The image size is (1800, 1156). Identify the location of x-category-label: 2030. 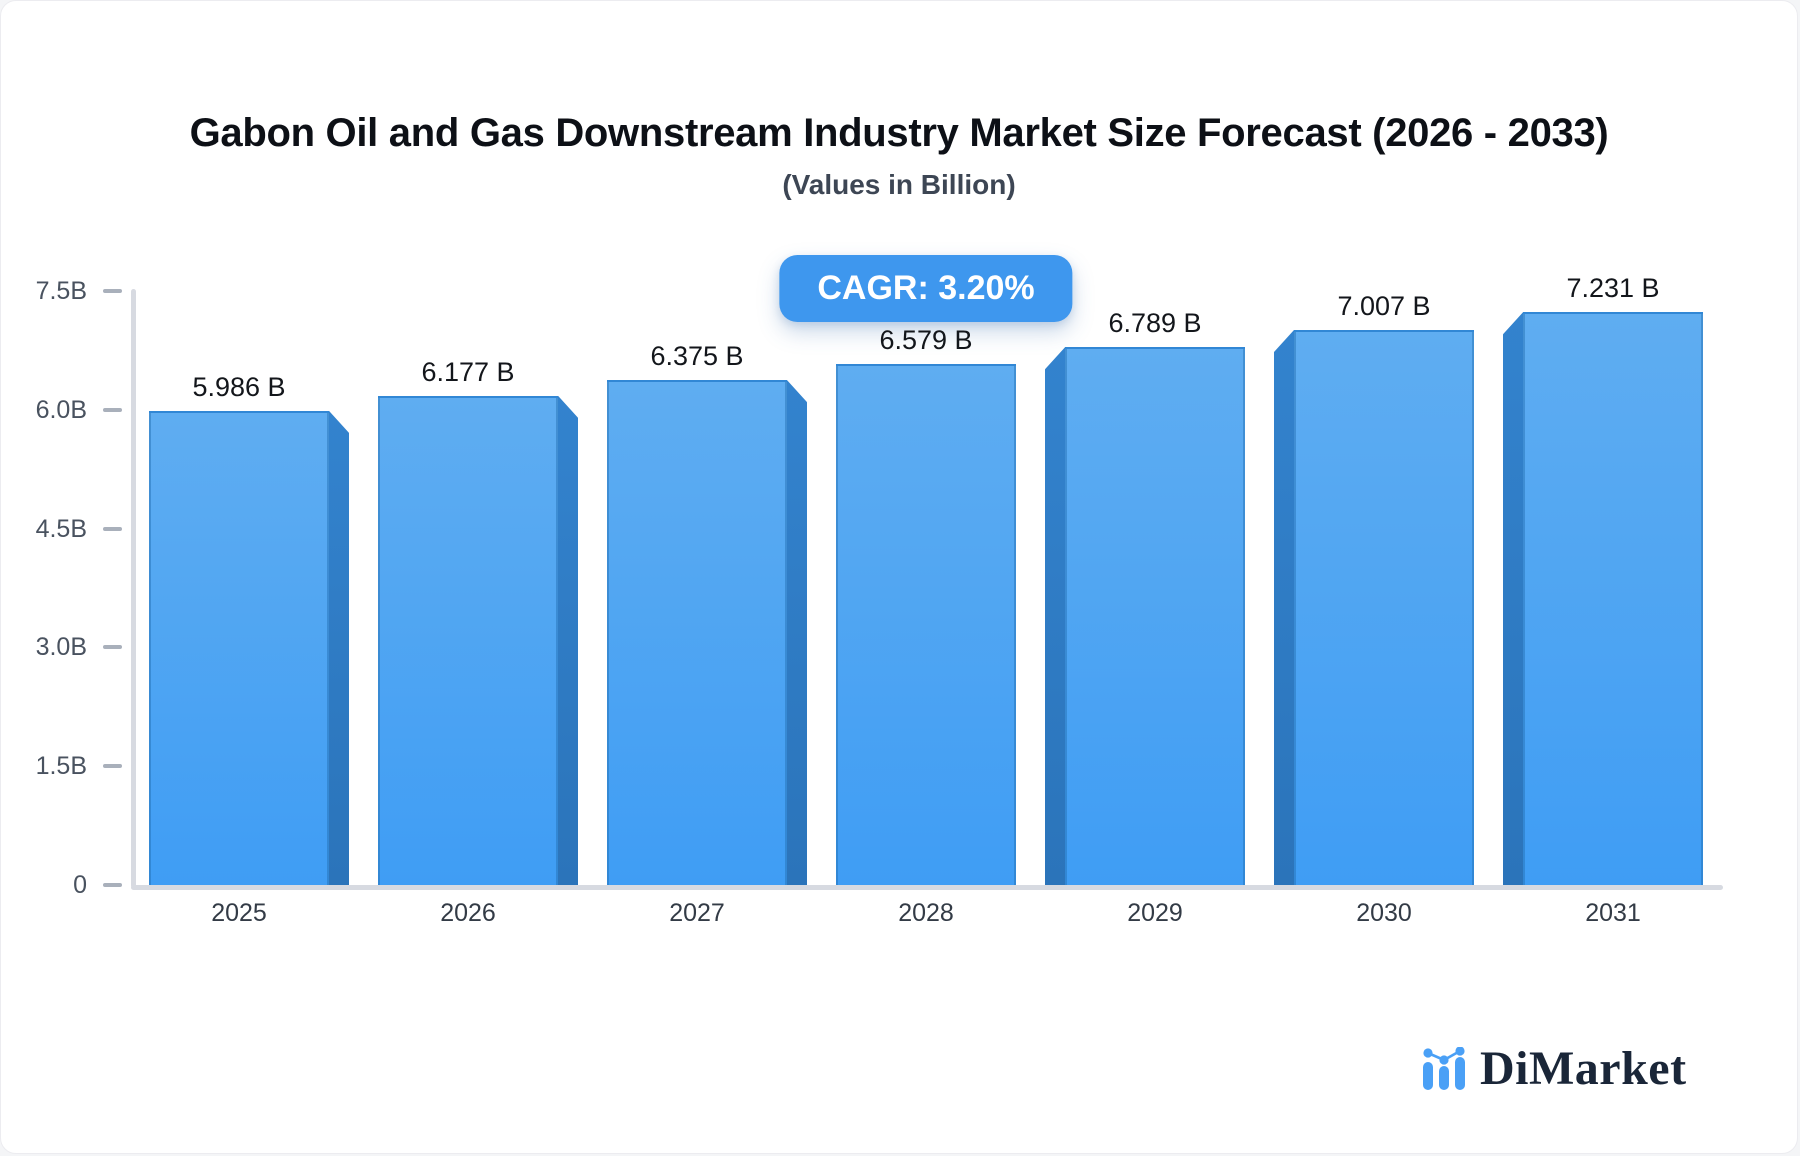
(1384, 913).